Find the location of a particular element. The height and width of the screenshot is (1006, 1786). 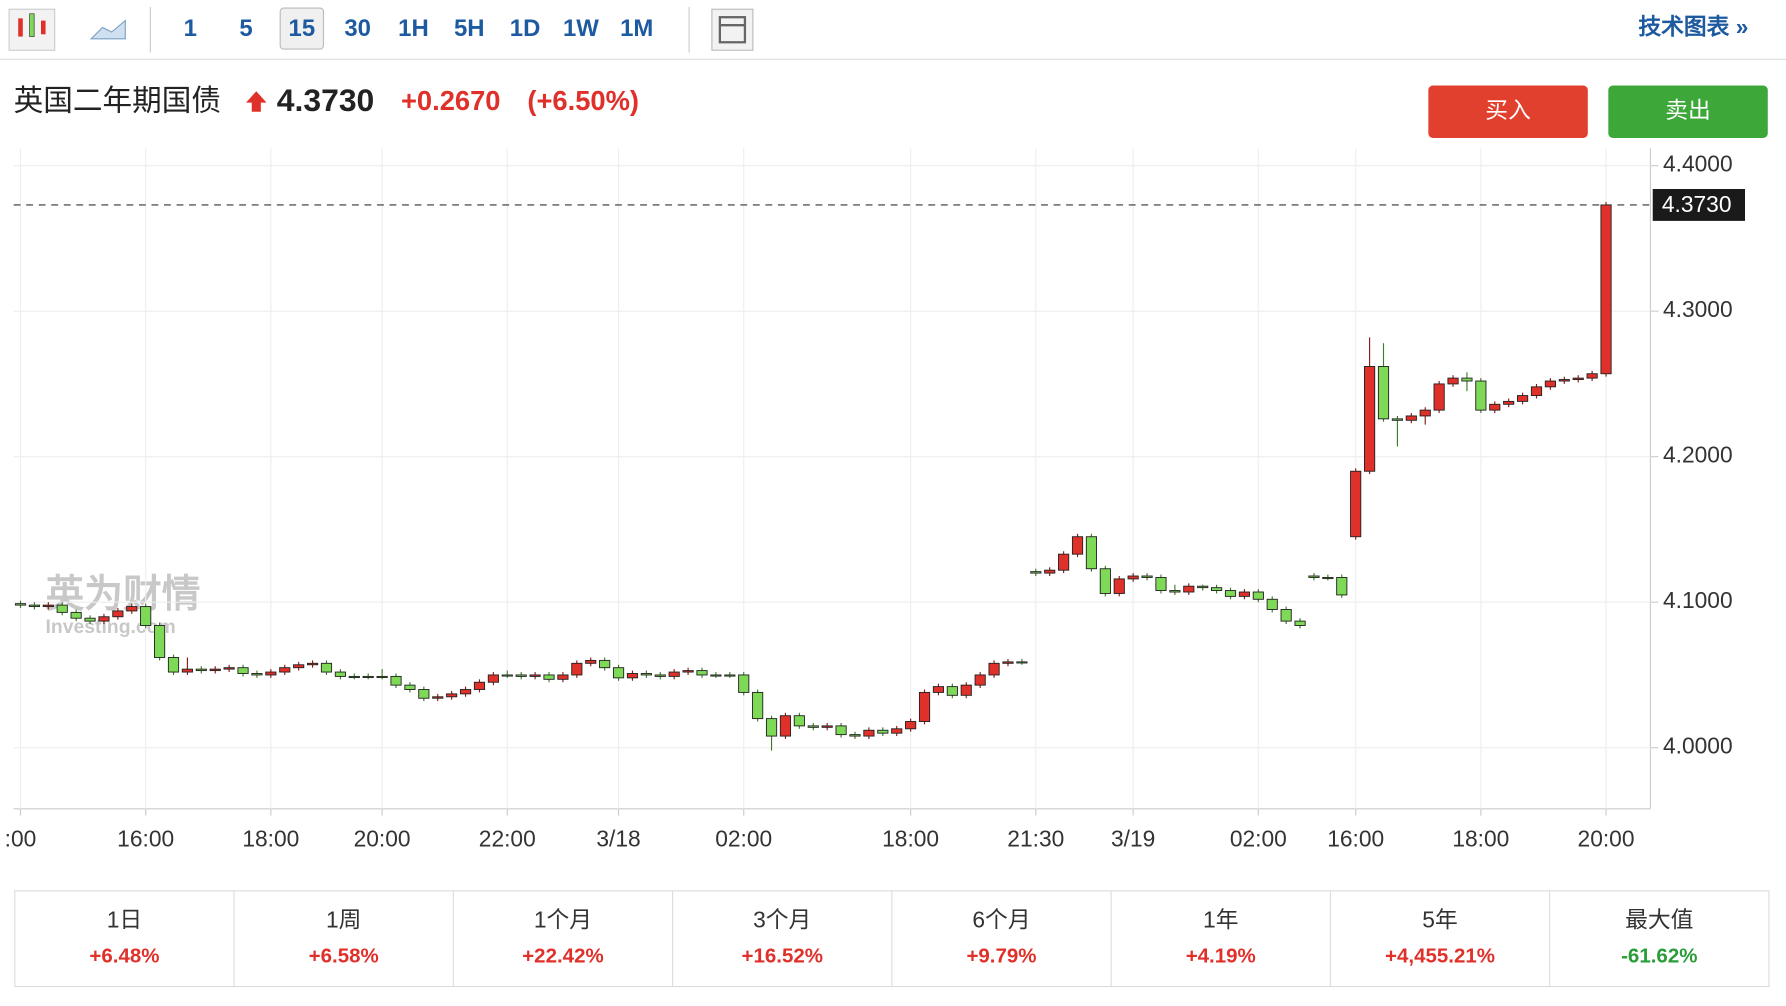

interval-button: 5 is located at coordinates (245, 28).